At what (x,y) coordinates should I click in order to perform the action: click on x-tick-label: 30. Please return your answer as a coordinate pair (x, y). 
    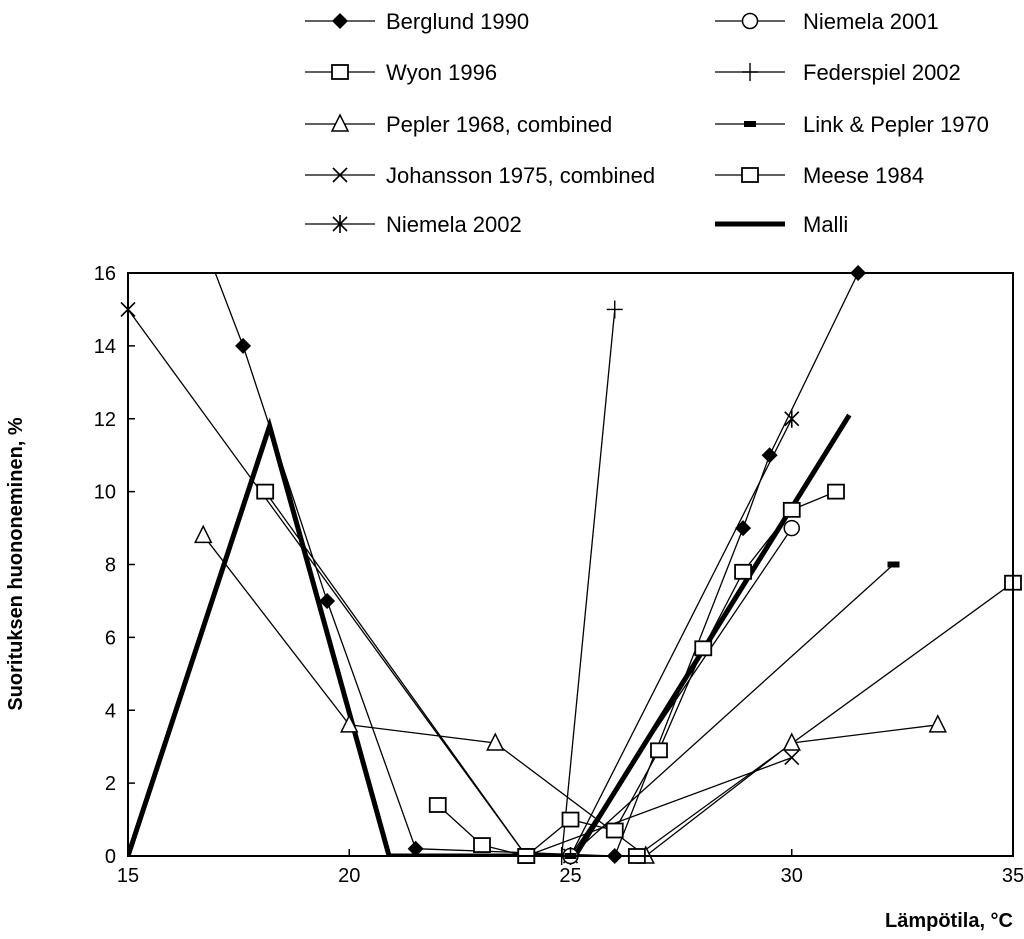
    Looking at the image, I should click on (792, 876).